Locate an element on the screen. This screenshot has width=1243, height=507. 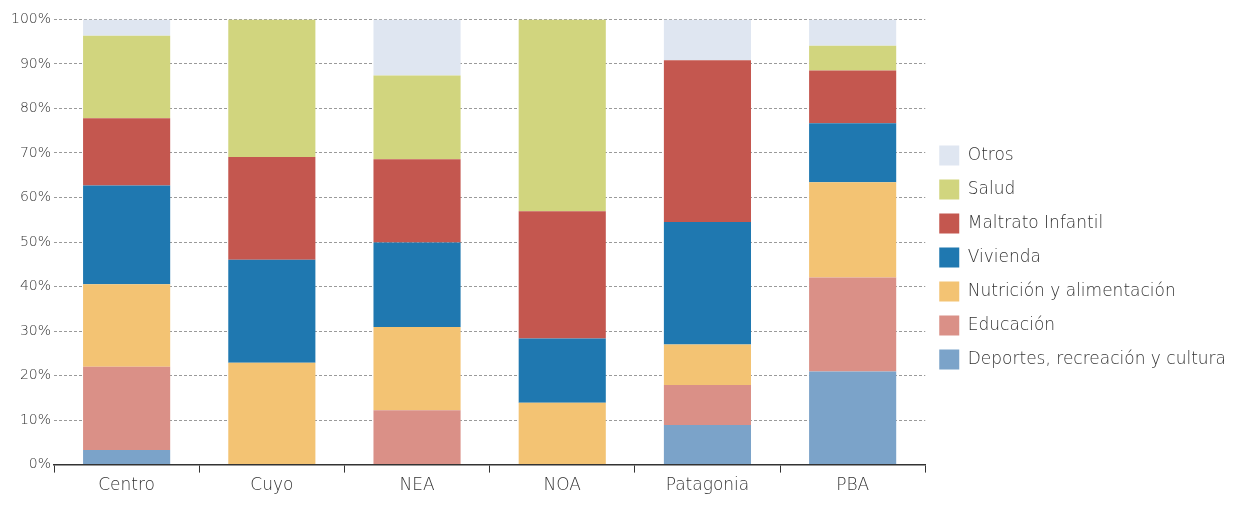
legend-label: Nutrición y alimentación is located at coordinates (1071, 289).